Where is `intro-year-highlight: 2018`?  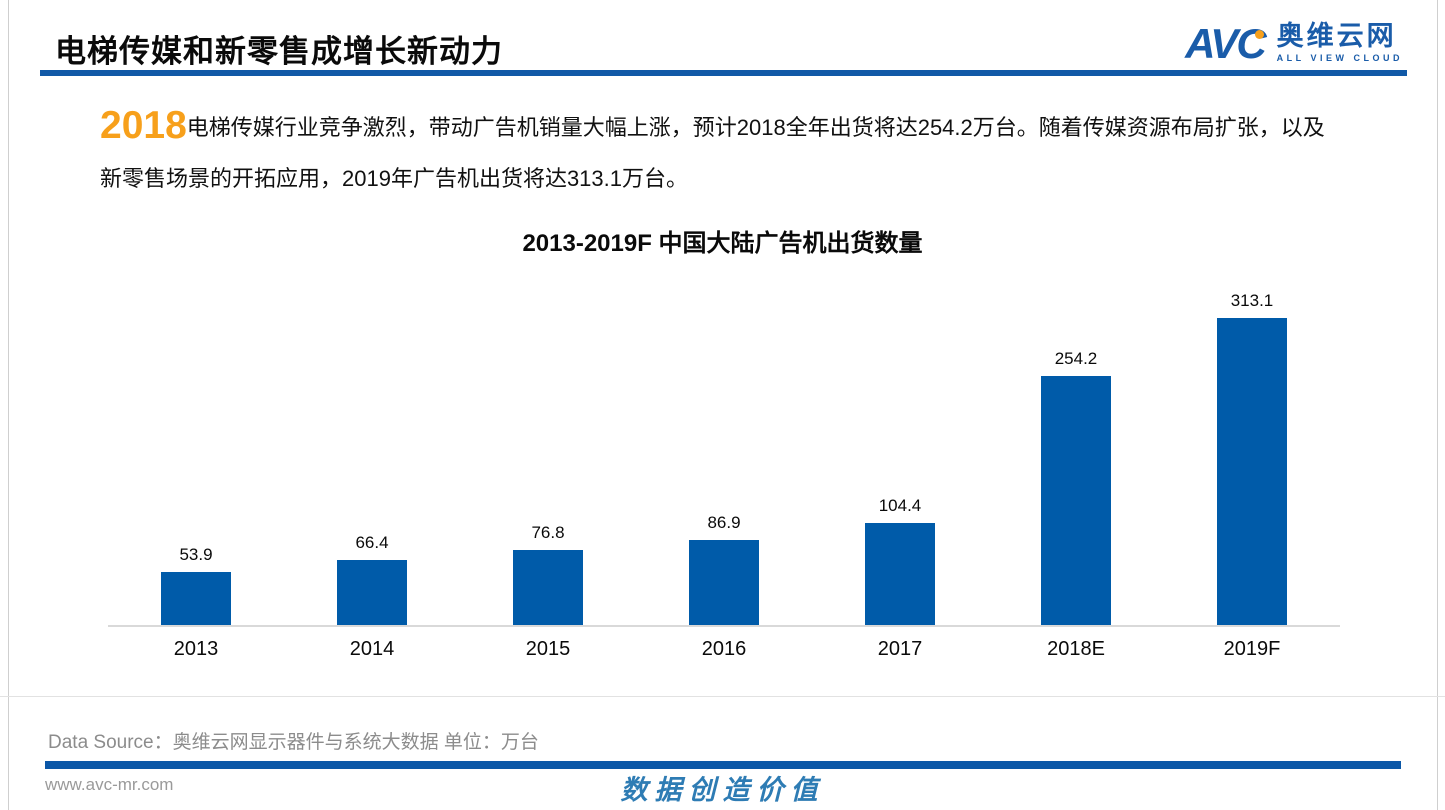
intro-year-highlight: 2018 is located at coordinates (143, 125).